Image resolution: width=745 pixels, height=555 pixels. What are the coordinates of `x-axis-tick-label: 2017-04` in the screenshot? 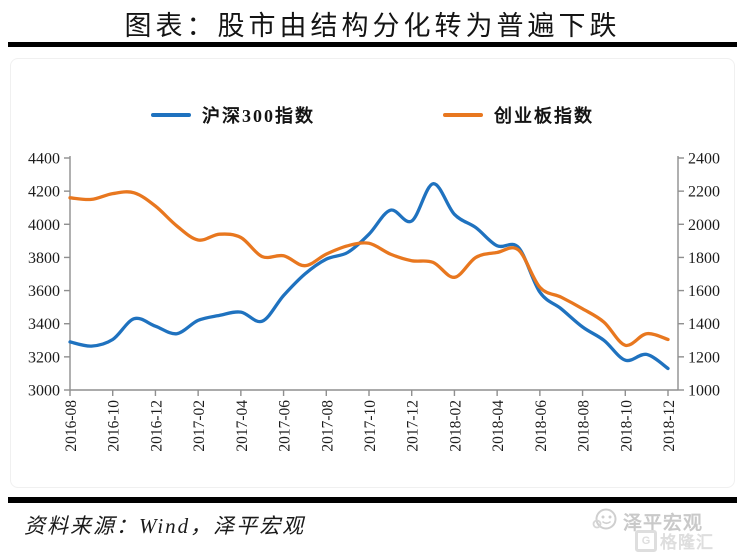 It's located at (242, 426).